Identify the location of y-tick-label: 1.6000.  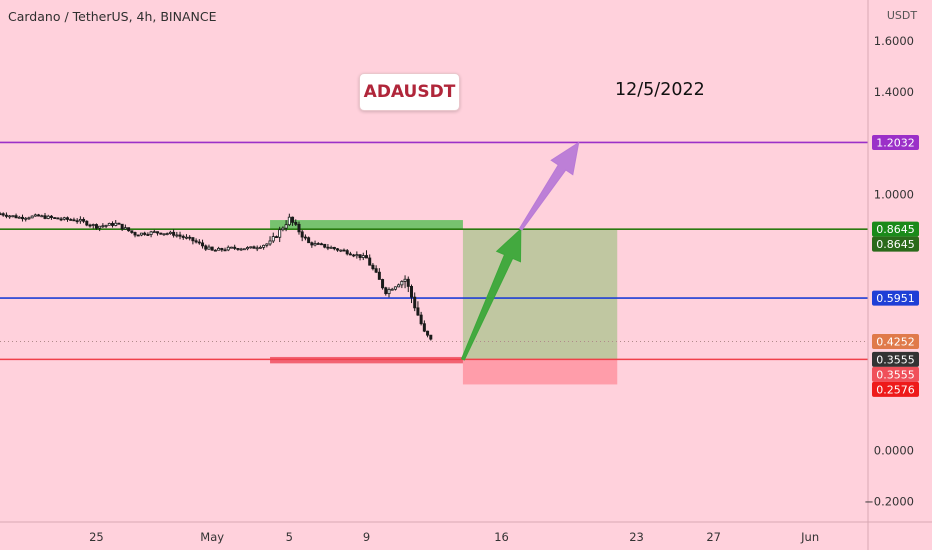
(894, 41).